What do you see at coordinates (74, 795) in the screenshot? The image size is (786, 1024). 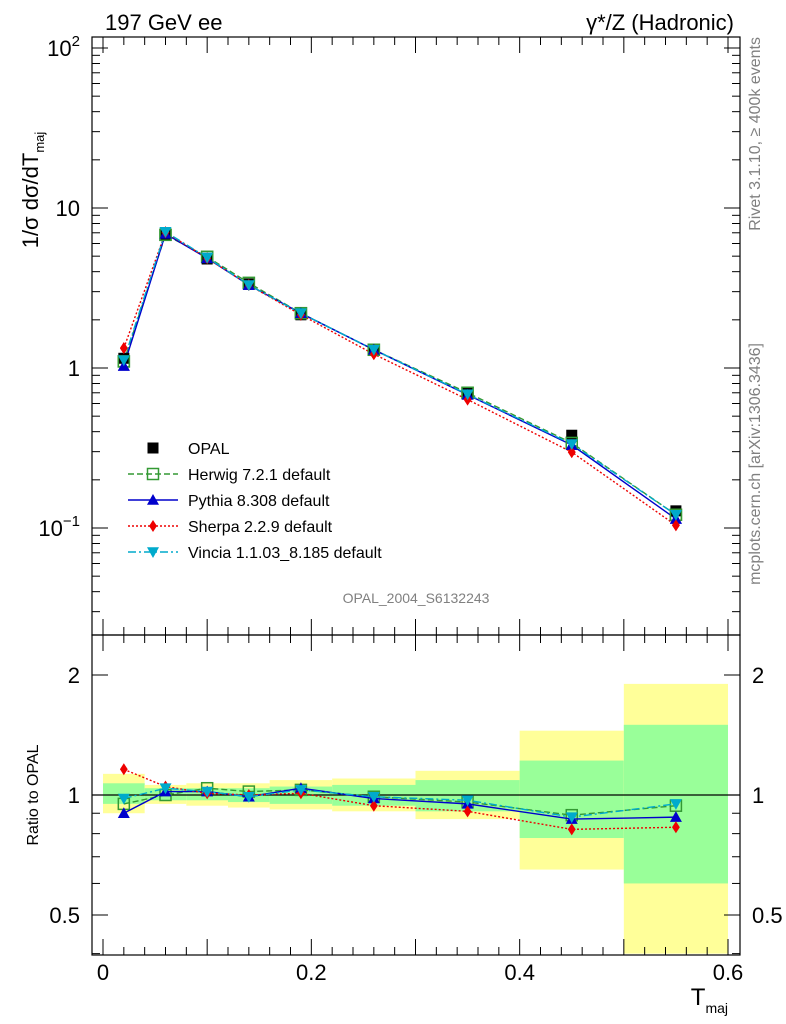 I see `ratio-ytick-label-left: 1` at bounding box center [74, 795].